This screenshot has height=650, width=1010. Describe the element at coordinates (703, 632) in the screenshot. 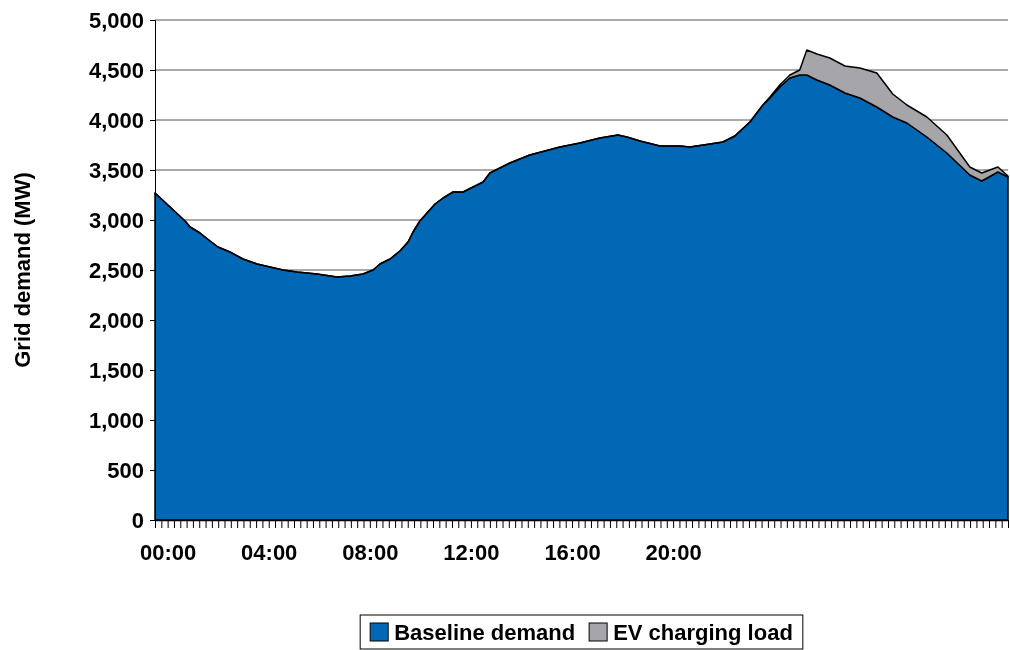

I see `legend-label: EV charging load` at that location.